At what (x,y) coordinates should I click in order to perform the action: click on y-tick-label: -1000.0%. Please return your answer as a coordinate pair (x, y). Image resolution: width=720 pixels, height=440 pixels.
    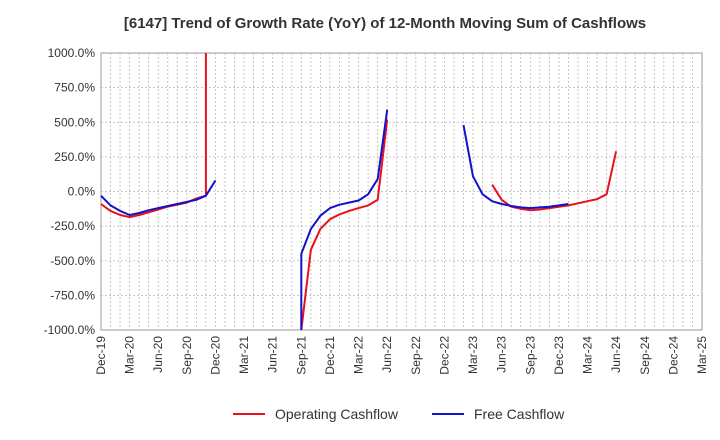
    Looking at the image, I should click on (70, 330).